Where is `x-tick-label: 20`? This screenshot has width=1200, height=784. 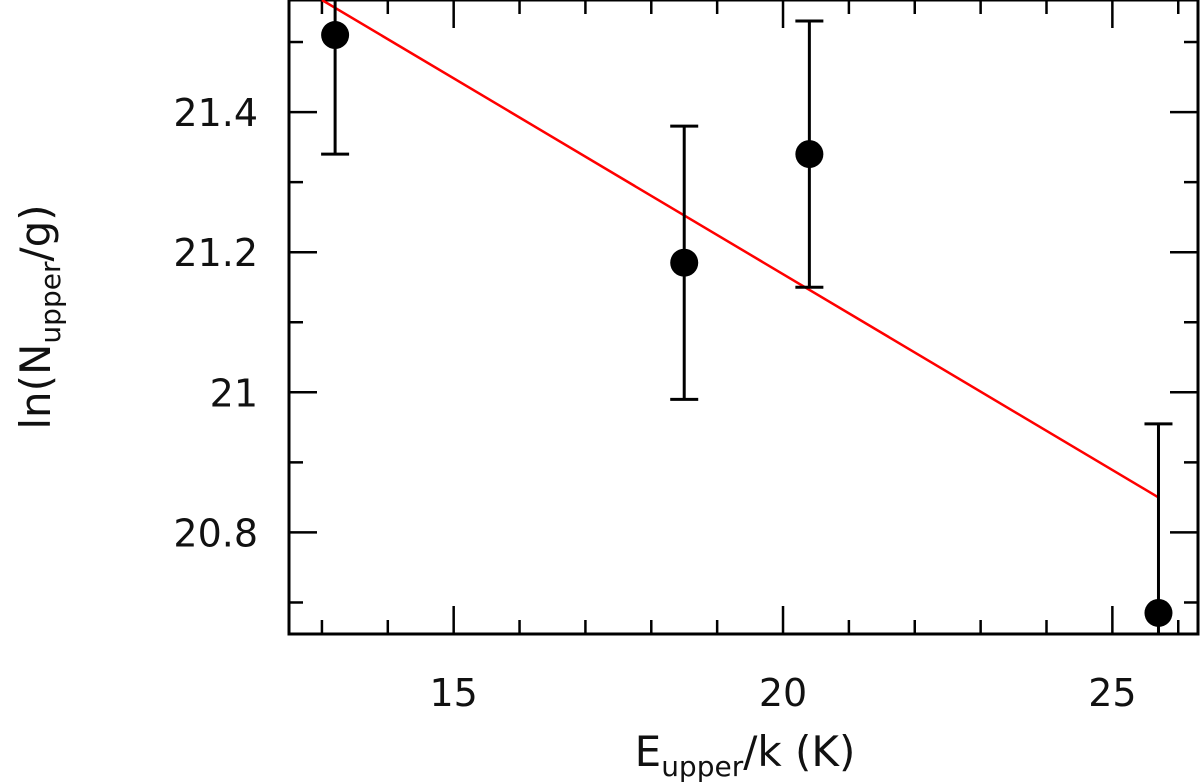
x-tick-label: 20 is located at coordinates (783, 693).